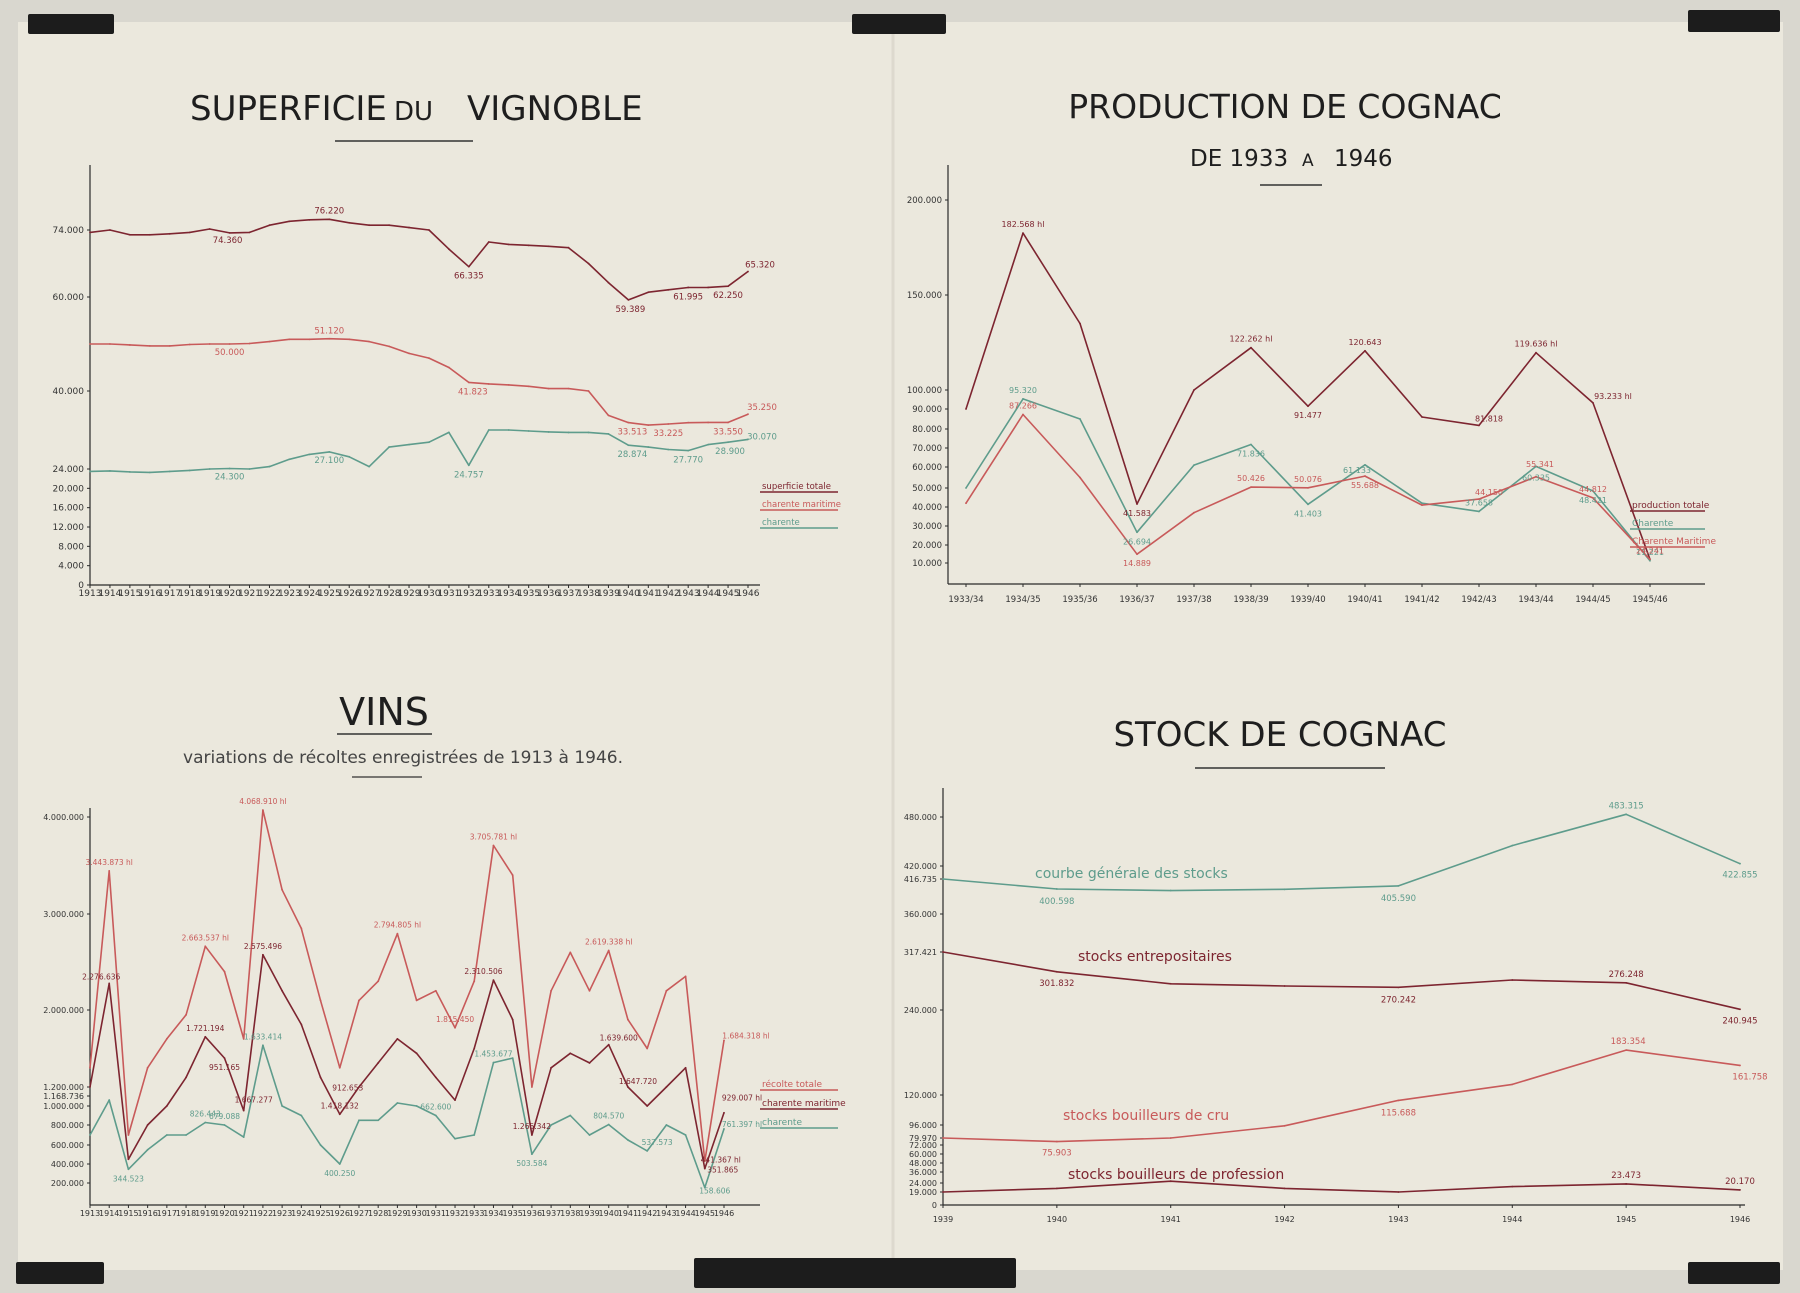 This screenshot has width=1800, height=1293. What do you see at coordinates (934, 1205) in the screenshot?
I see `stock-y-tick-label: 0` at bounding box center [934, 1205].